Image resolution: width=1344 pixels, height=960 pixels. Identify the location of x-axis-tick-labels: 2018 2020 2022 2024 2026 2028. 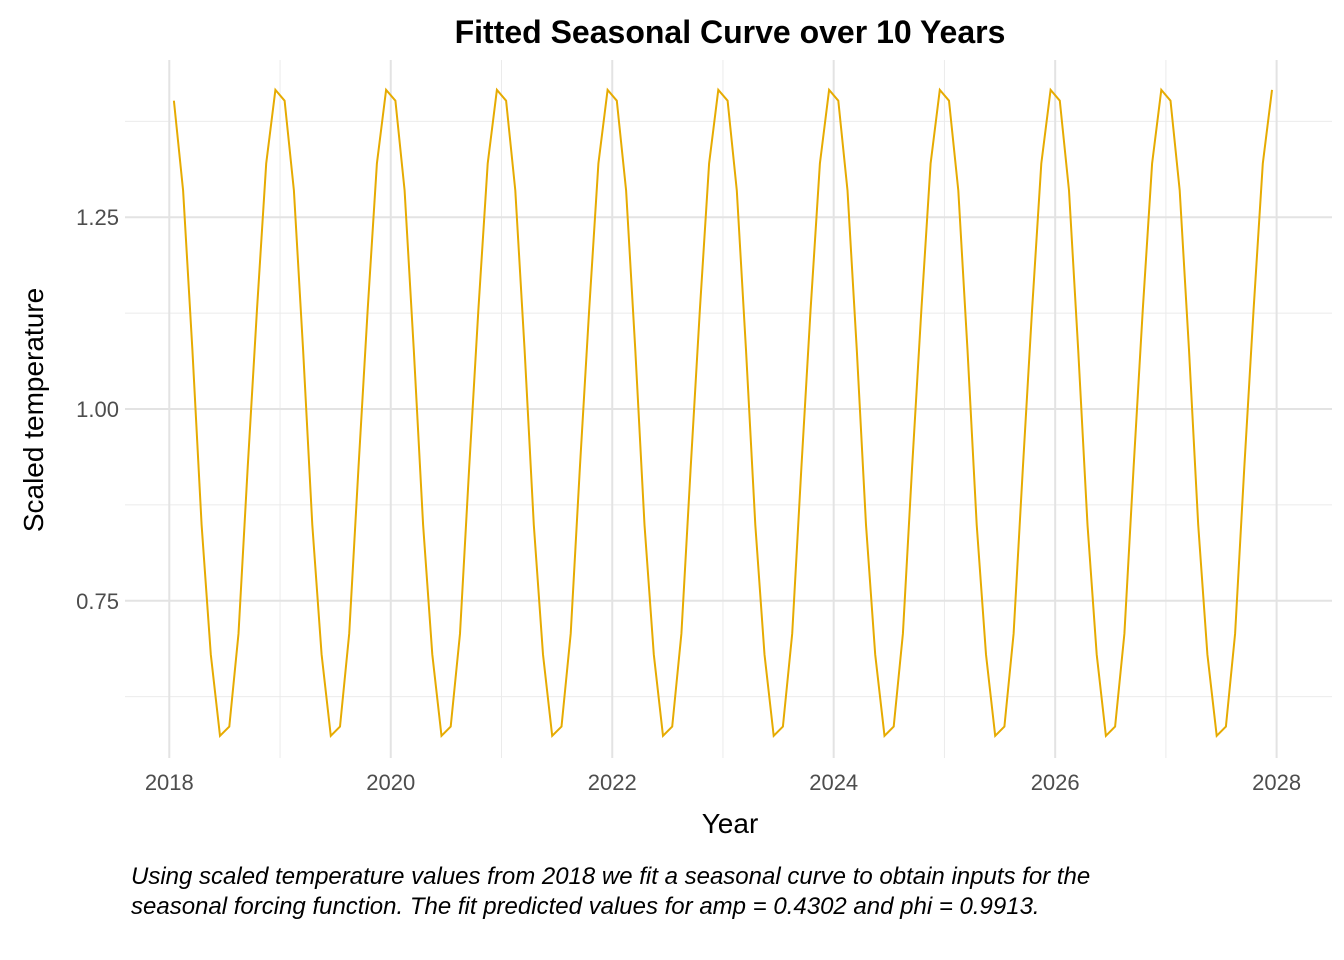
(723, 782).